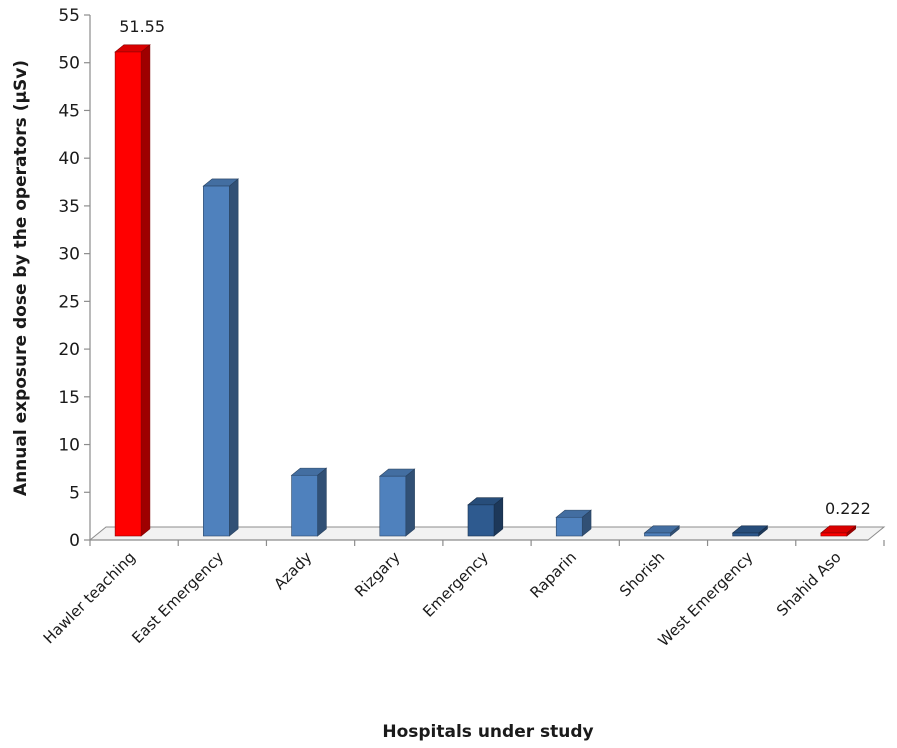 This screenshot has width=897, height=748. What do you see at coordinates (74, 541) in the screenshot?
I see `y-tick-label: 0` at bounding box center [74, 541].